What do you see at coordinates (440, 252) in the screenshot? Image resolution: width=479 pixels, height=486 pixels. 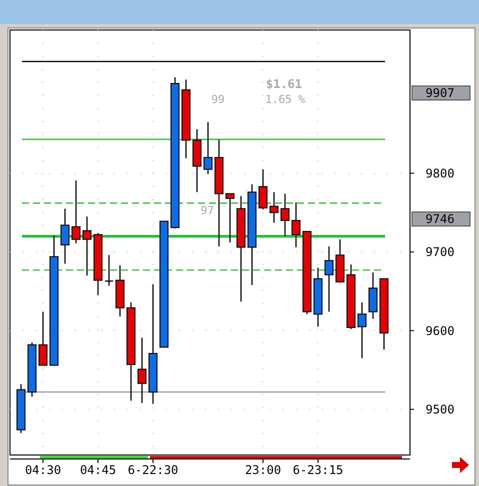 I see `y-tick-label: 9700` at bounding box center [440, 252].